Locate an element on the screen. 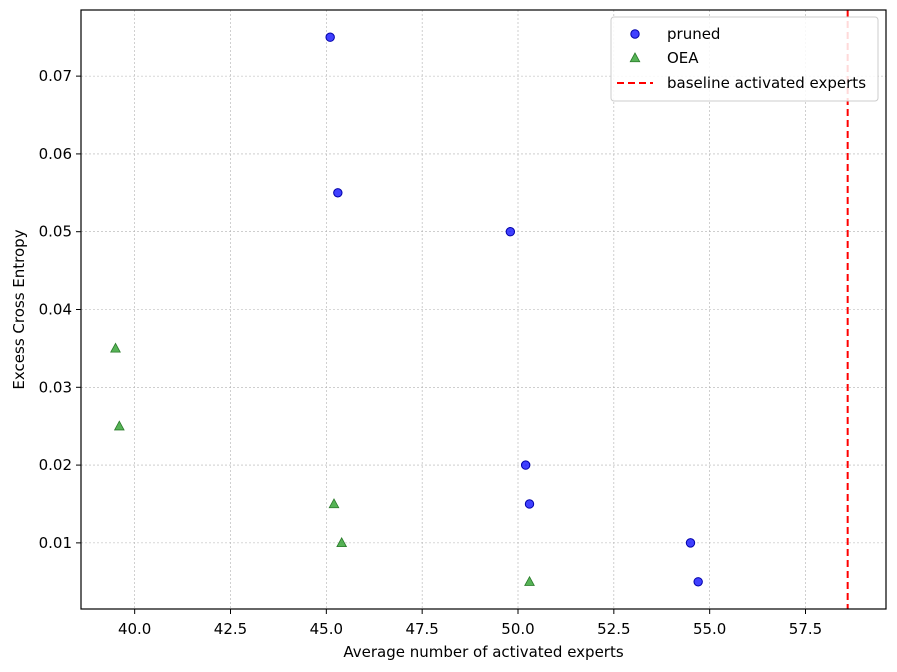 Image resolution: width=897 pixels, height=672 pixels. x-tick-label: 40.0 is located at coordinates (134, 629).